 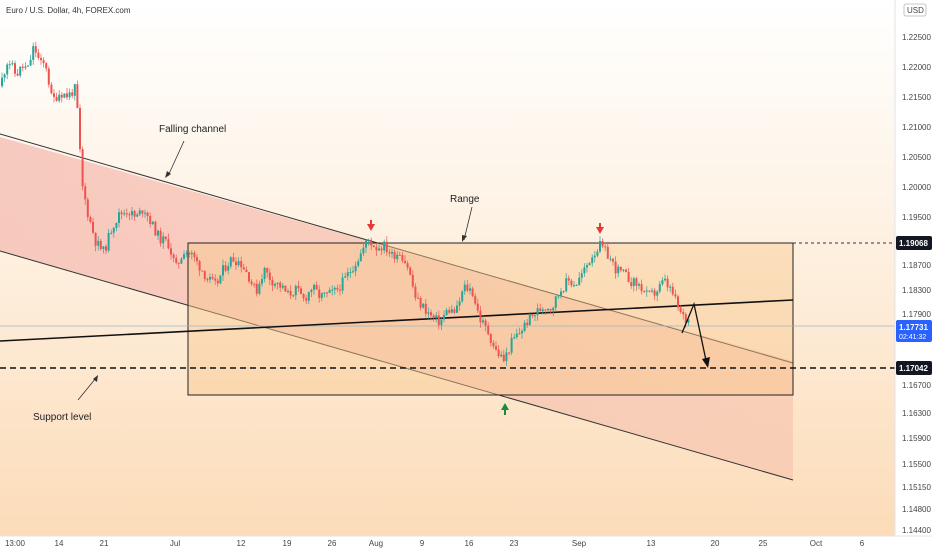 What do you see at coordinates (916, 67) in the screenshot?
I see `price-tick-label: 1.22000` at bounding box center [916, 67].